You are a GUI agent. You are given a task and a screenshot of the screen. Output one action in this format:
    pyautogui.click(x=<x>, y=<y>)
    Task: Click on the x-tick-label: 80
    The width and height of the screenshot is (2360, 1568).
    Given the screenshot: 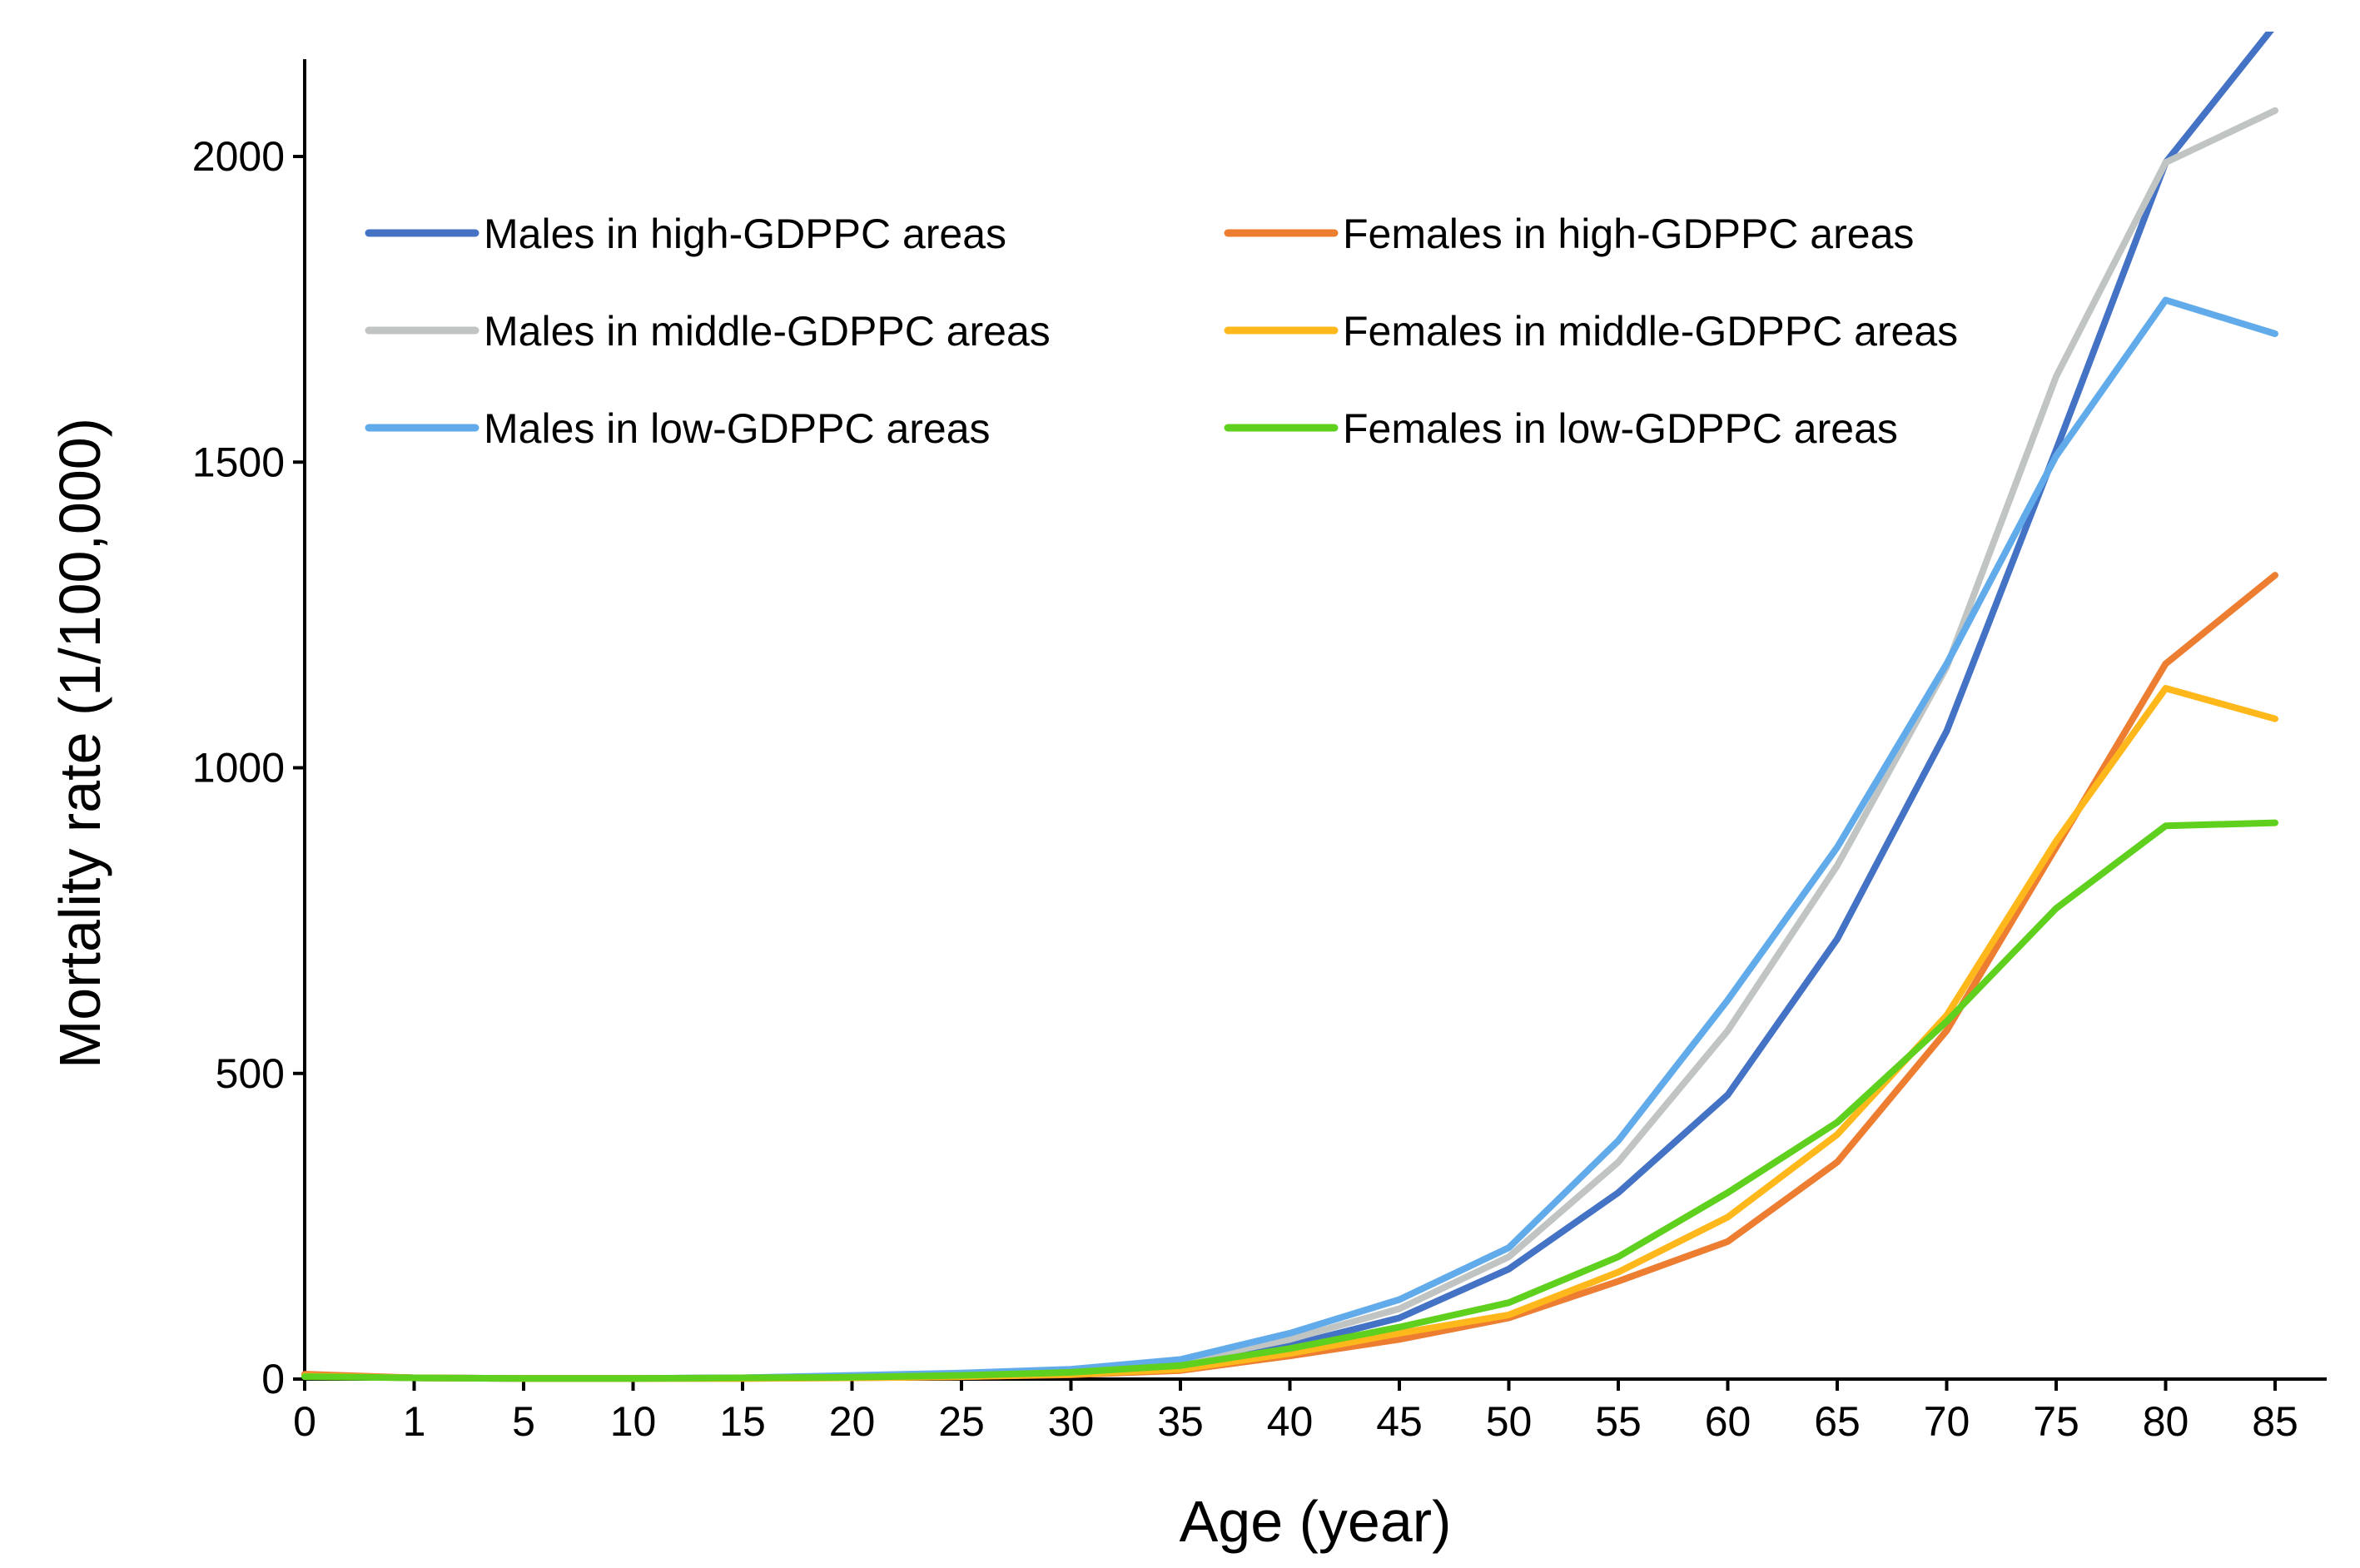 What is the action you would take?
    pyautogui.click(x=2166, y=1421)
    